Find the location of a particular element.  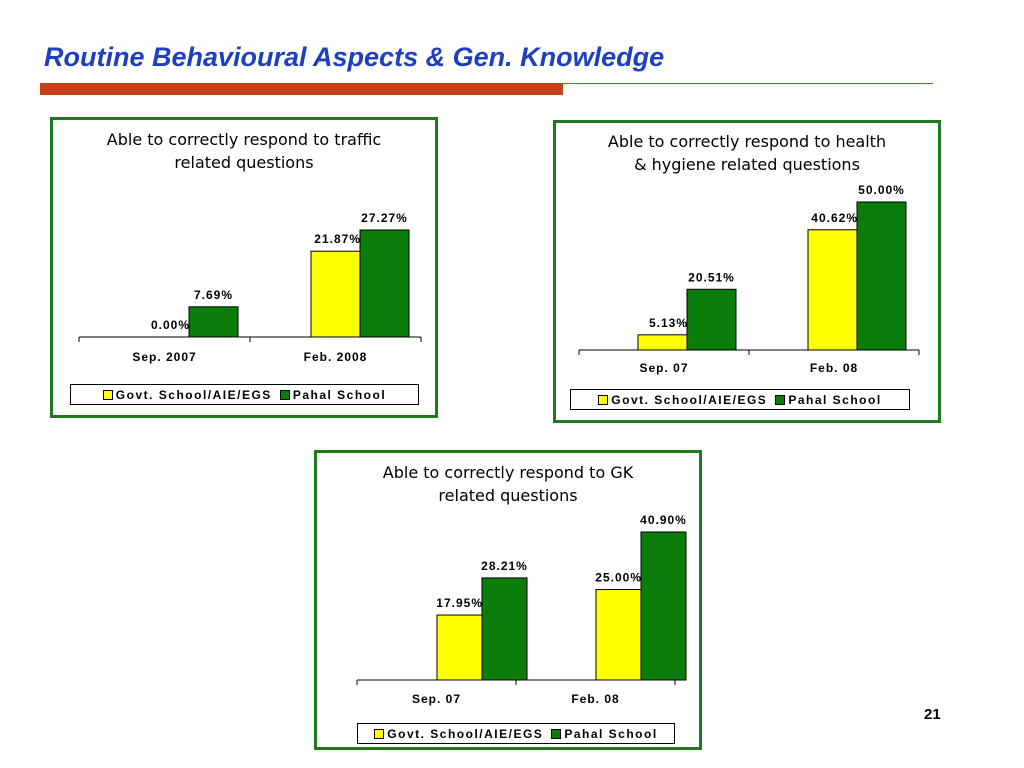

data-label: 28.21% is located at coordinates (504, 566).